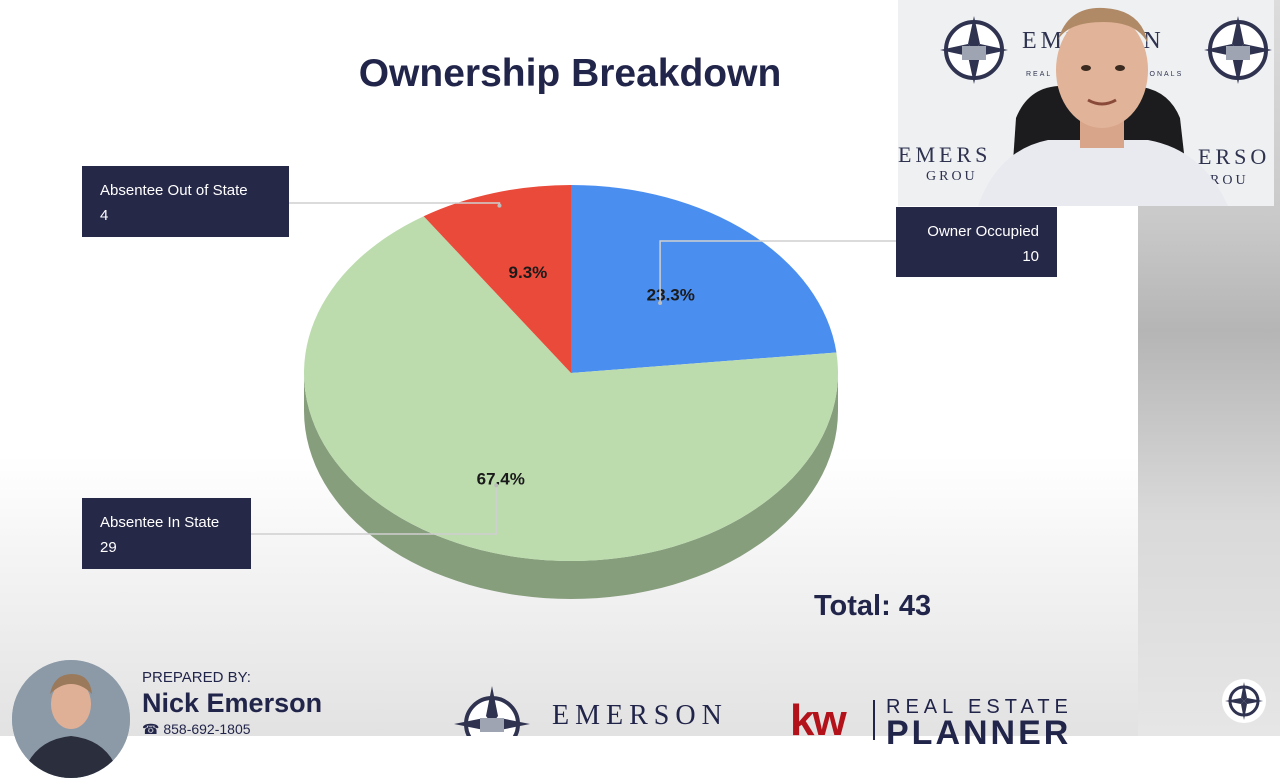  What do you see at coordinates (873, 606) in the screenshot?
I see `total-label: Total: 43` at bounding box center [873, 606].